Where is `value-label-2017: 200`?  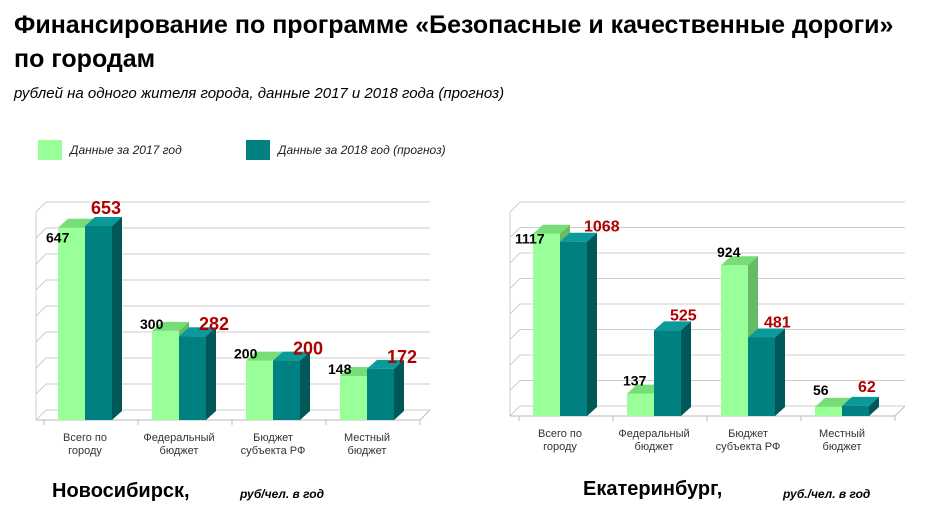
value-label-2017: 200 is located at coordinates (246, 354).